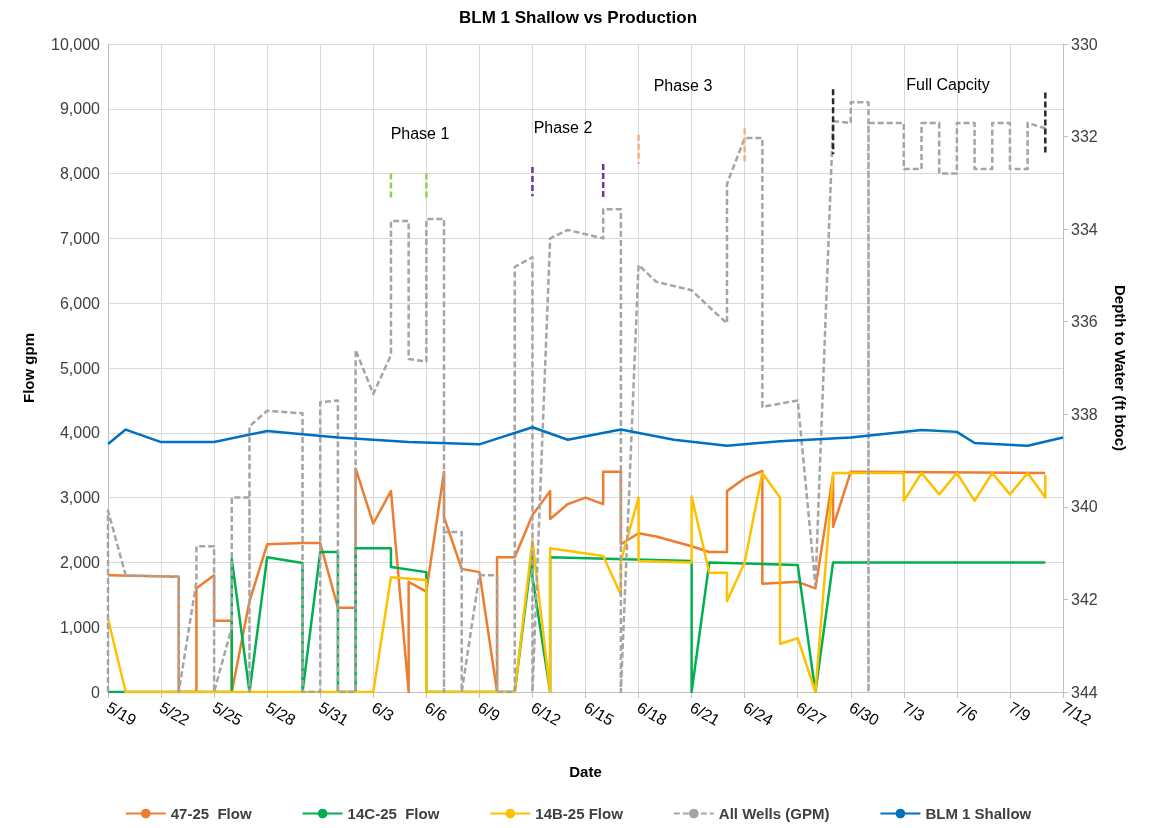 This screenshot has width=1156, height=828. I want to click on chart-title: BLM 1 Shallow vs Production, so click(578, 17).